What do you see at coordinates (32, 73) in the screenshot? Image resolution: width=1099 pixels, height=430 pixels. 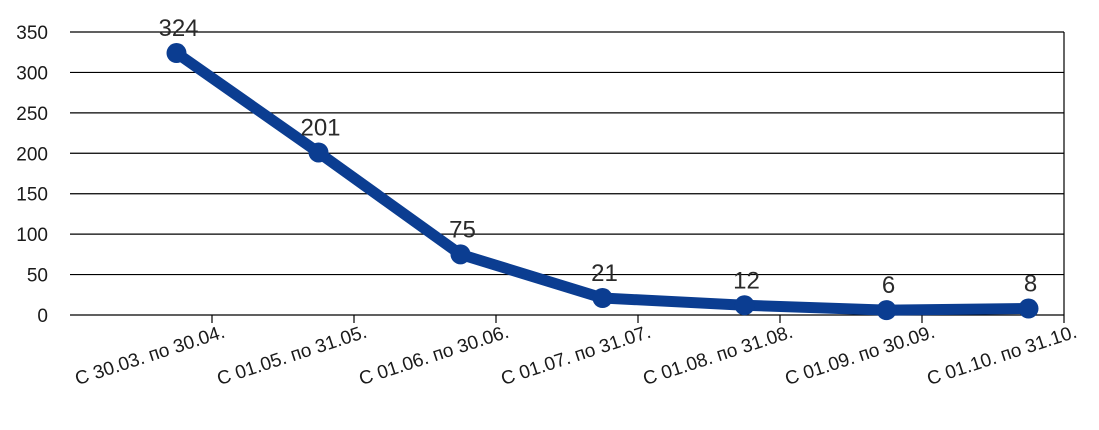 I see `y-tick-label: 300` at bounding box center [32, 73].